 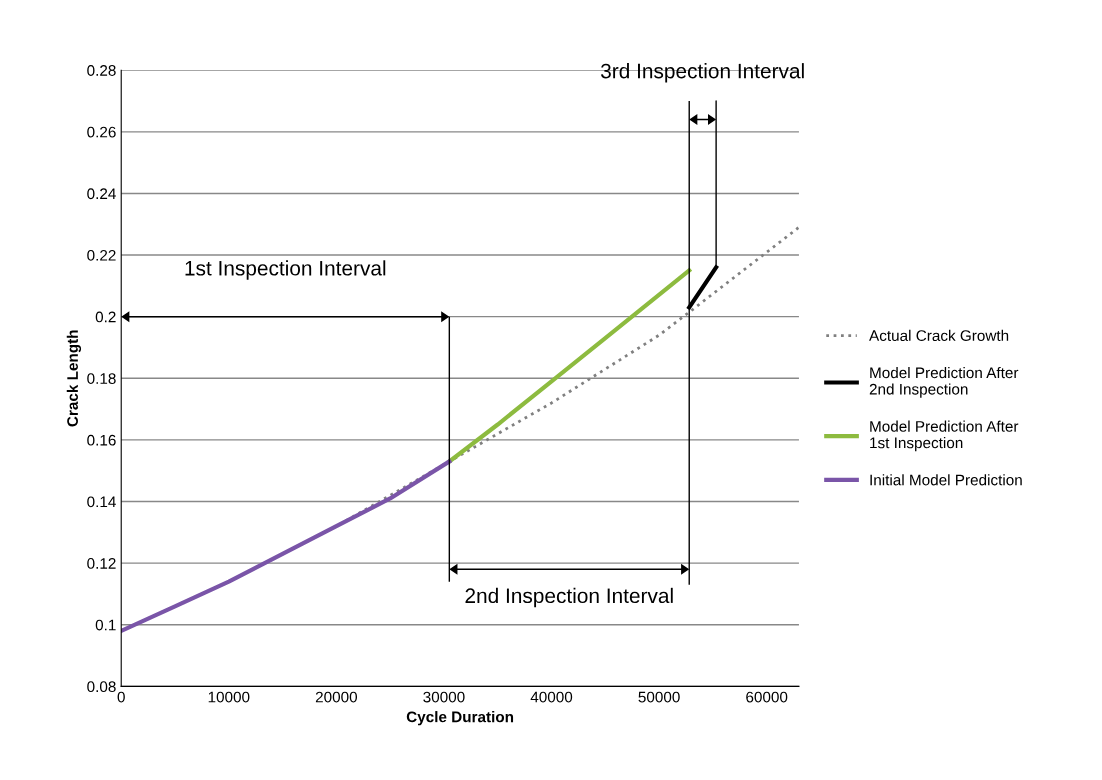 What do you see at coordinates (105, 625) in the screenshot?
I see `y-tick-label: 0.1` at bounding box center [105, 625].